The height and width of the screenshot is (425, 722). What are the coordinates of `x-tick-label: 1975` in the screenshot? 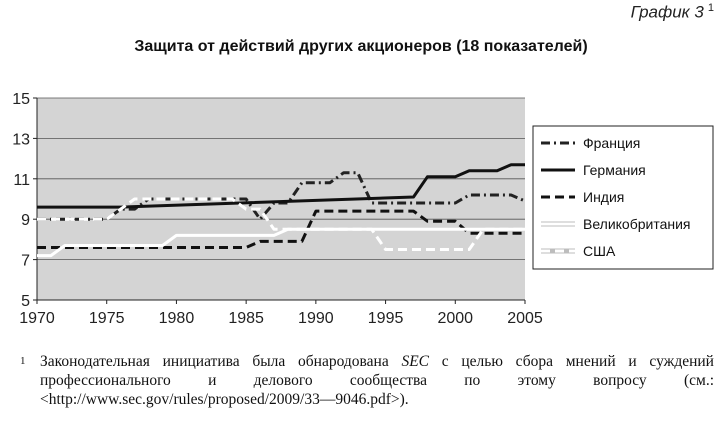 It's located at (107, 318).